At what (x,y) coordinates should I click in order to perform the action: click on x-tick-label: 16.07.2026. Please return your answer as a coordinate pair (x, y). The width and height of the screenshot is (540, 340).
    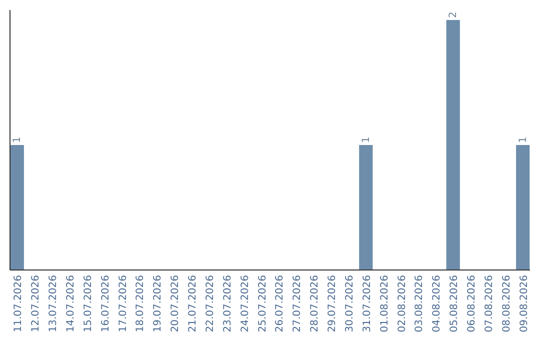
    Looking at the image, I should click on (106, 303).